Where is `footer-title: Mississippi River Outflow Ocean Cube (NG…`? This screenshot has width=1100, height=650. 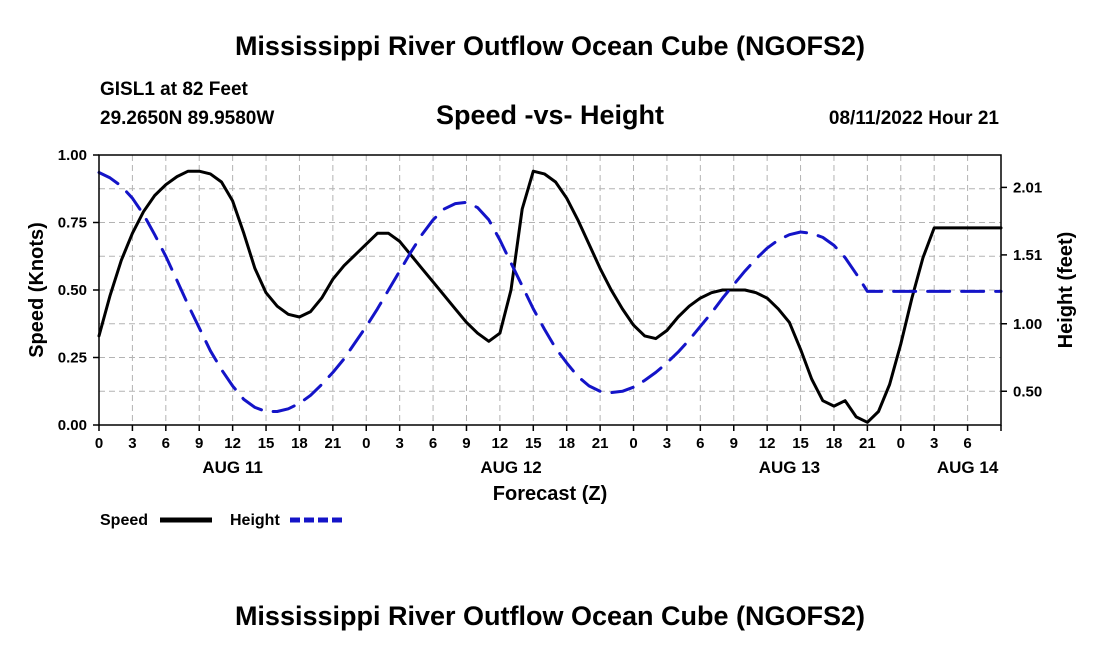
footer-title: Mississippi River Outflow Ocean Cube (NG… is located at coordinates (550, 616).